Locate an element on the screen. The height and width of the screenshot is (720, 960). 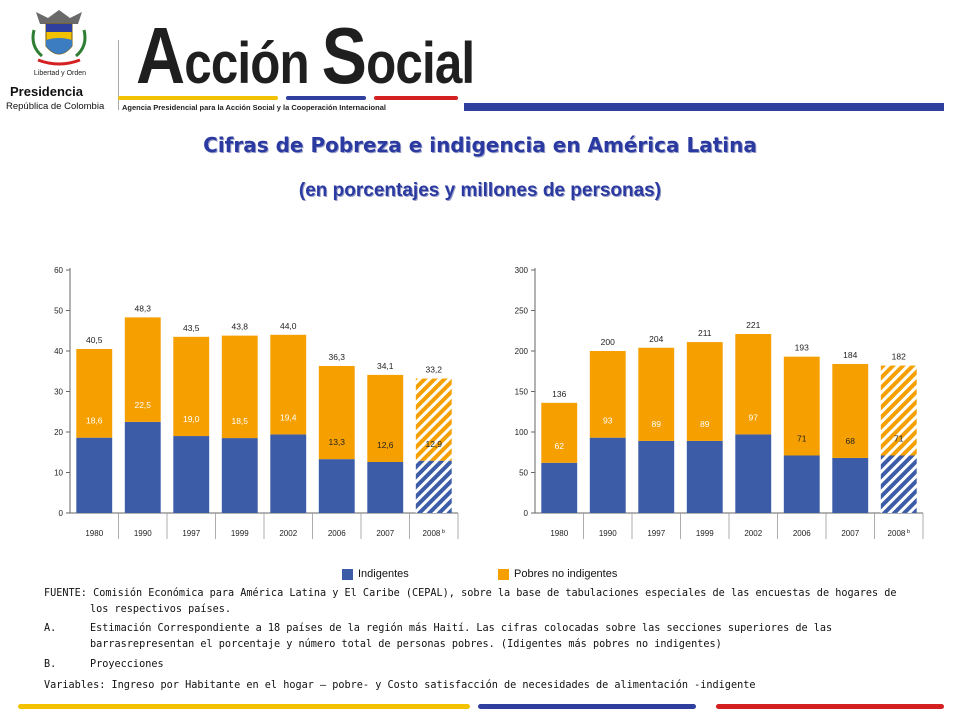
y-tick-label: 30 is located at coordinates (58, 392).